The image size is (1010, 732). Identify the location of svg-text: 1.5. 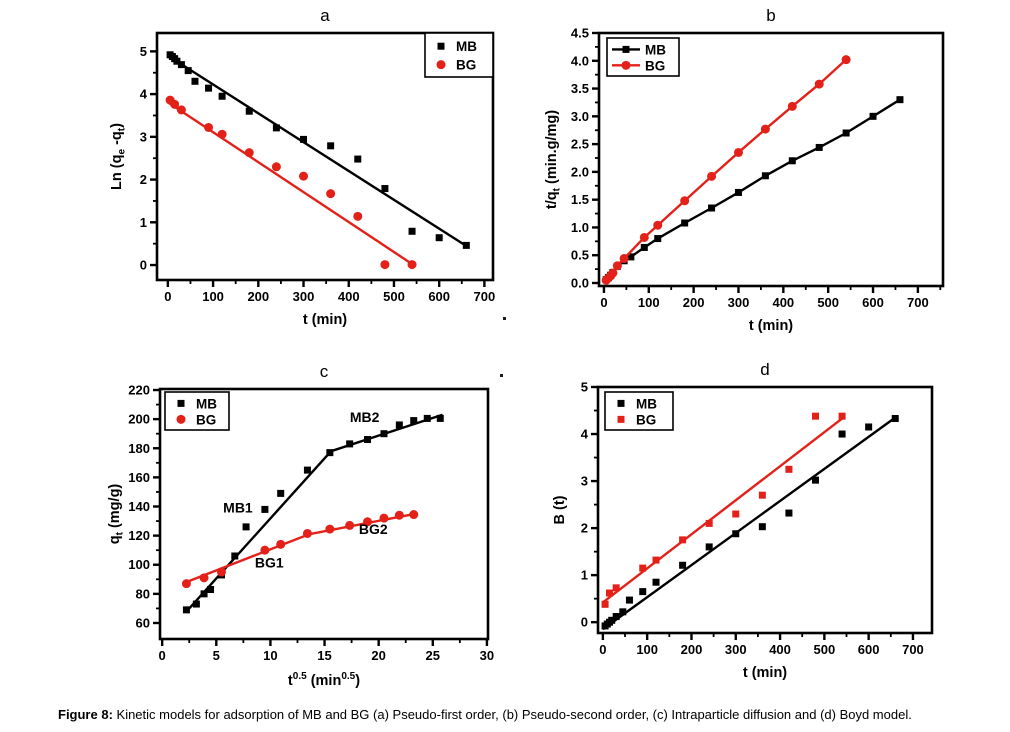
(580, 199).